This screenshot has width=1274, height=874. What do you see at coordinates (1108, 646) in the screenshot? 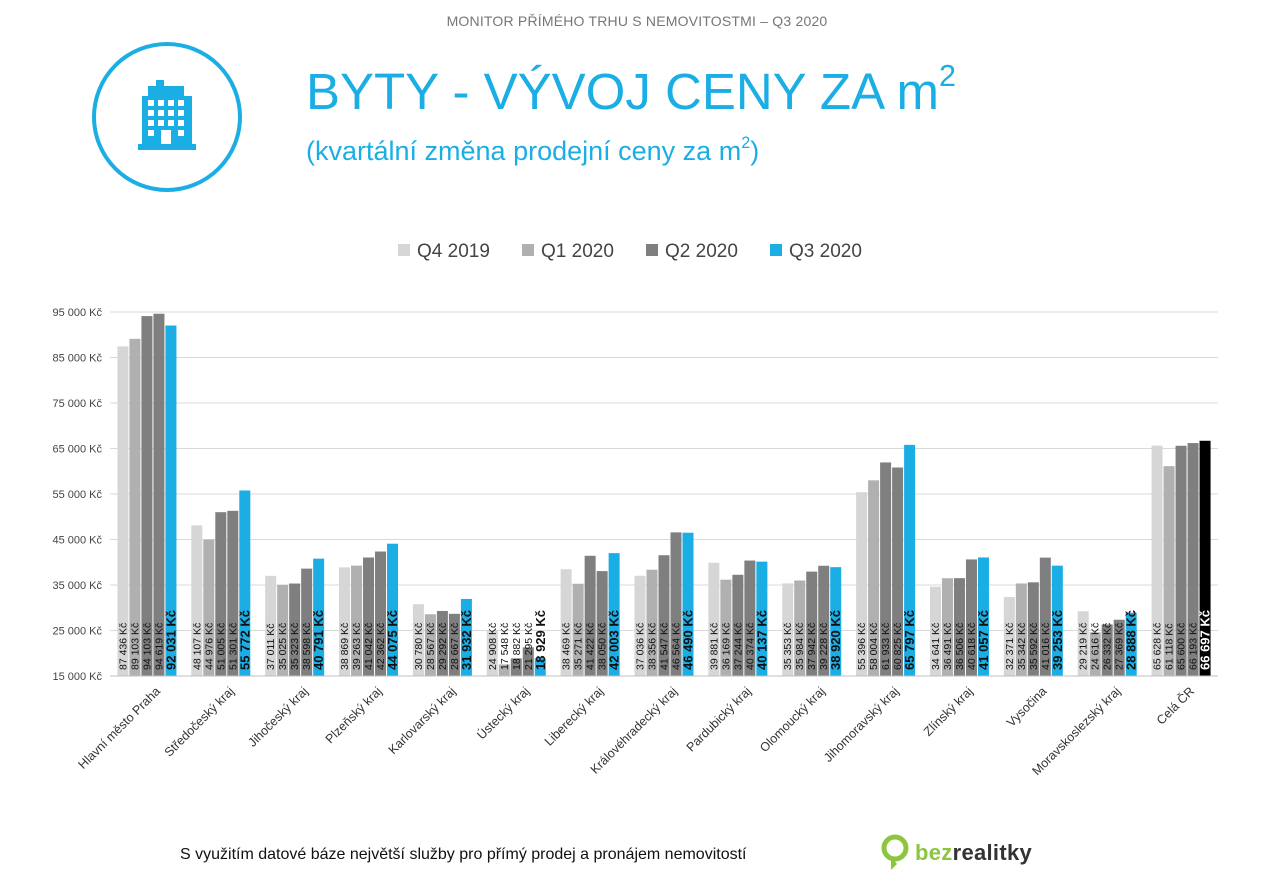
I see `data-label: 26 332 Kč` at bounding box center [1108, 646].